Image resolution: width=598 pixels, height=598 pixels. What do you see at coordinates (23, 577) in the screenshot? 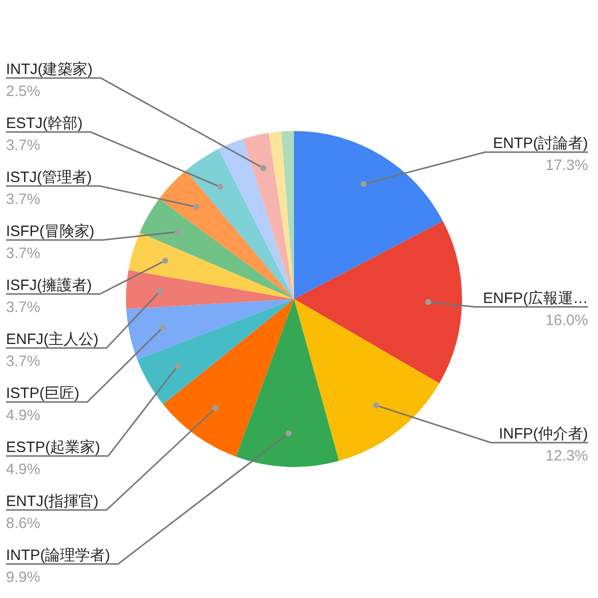
I see `data-label: 9.9%` at bounding box center [23, 577].